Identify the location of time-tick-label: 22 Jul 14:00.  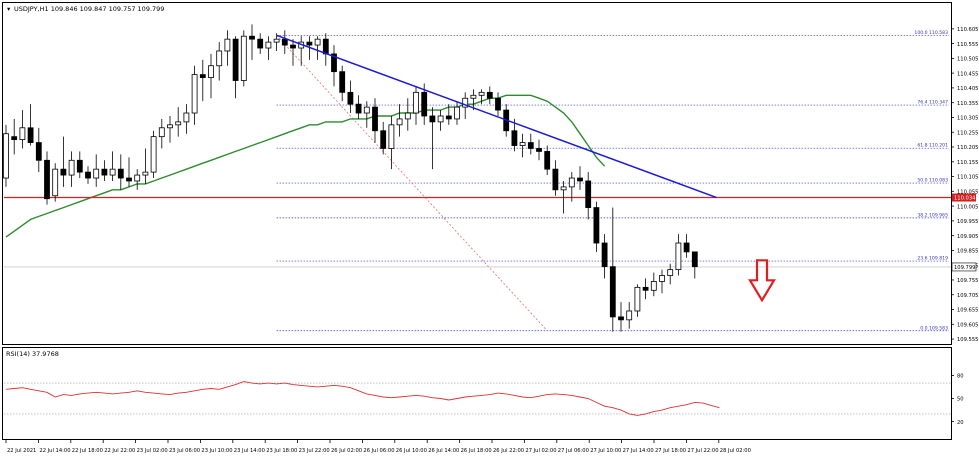
(54, 451).